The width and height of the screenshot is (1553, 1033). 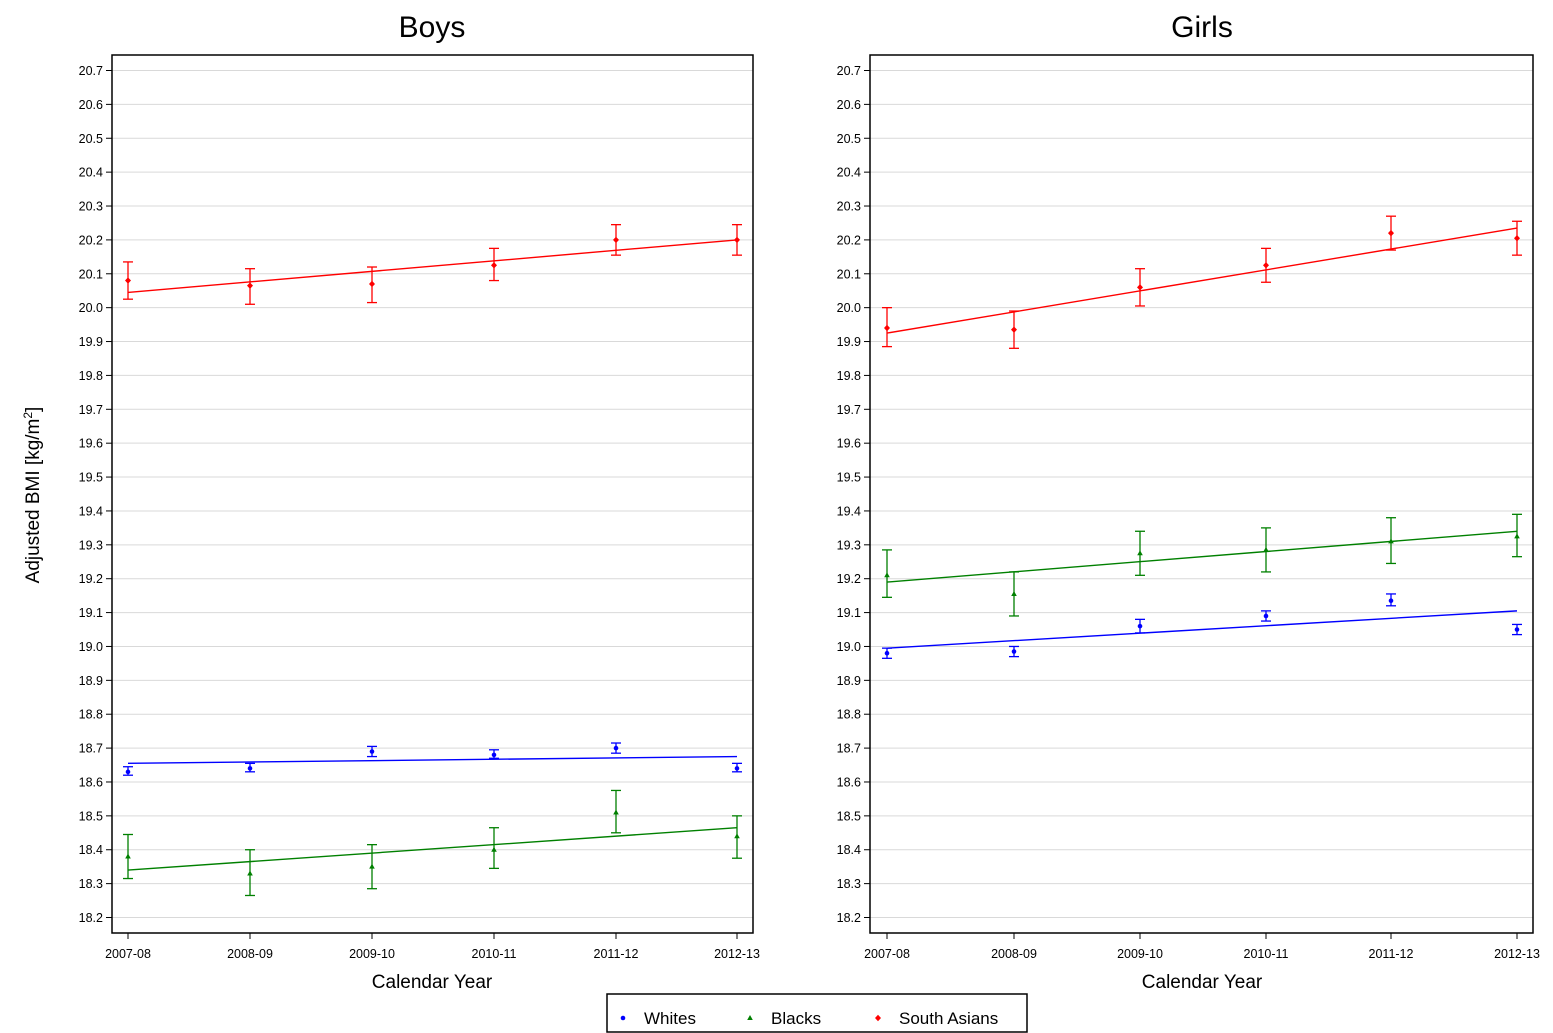 What do you see at coordinates (849, 173) in the screenshot?
I see `y-tick-label: 20.4` at bounding box center [849, 173].